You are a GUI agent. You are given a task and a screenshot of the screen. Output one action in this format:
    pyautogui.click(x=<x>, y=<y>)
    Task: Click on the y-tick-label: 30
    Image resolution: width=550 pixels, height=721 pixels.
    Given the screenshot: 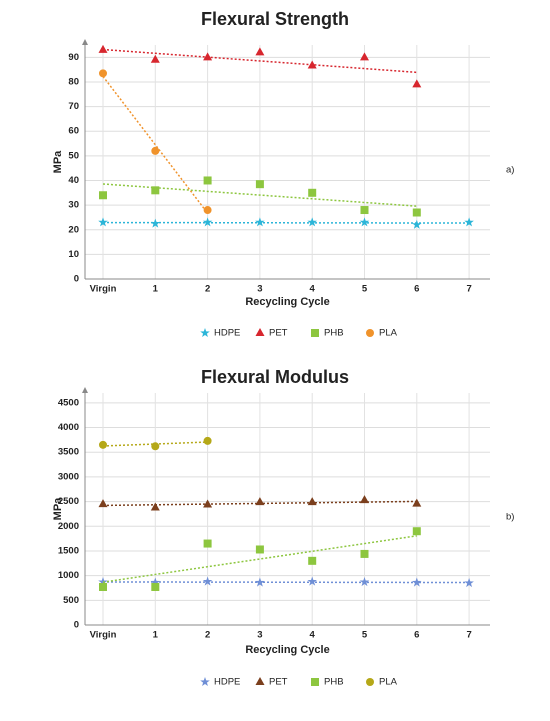 What is the action you would take?
    pyautogui.click(x=73, y=205)
    